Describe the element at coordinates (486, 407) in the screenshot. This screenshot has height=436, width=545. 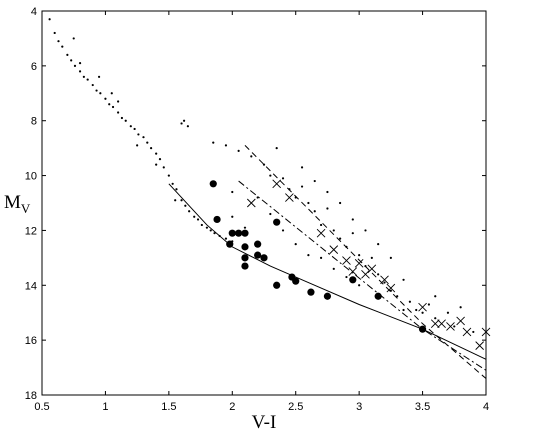
I see `x-tick-label: 4` at that location.